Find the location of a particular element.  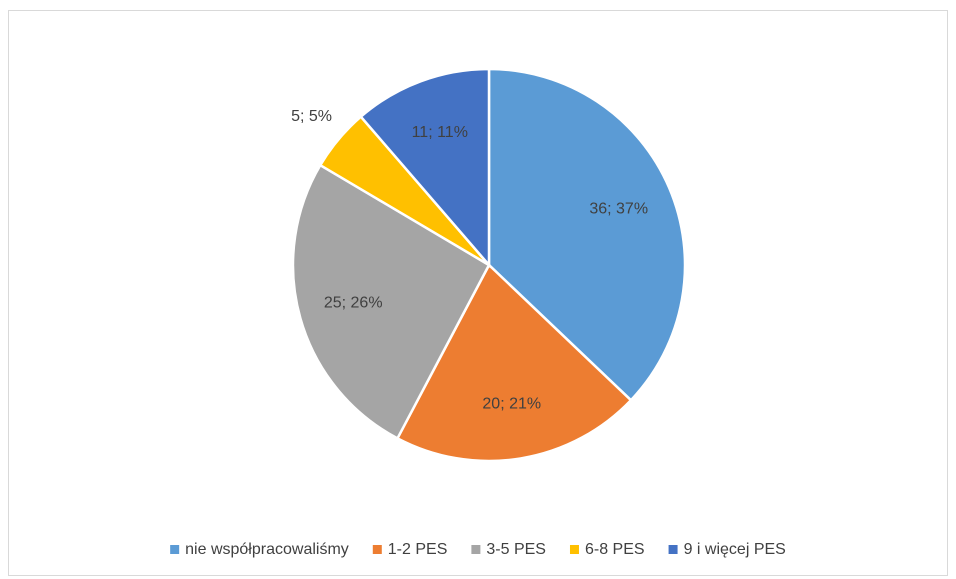

legend-label: nie współpracowaliśmy is located at coordinates (267, 549).